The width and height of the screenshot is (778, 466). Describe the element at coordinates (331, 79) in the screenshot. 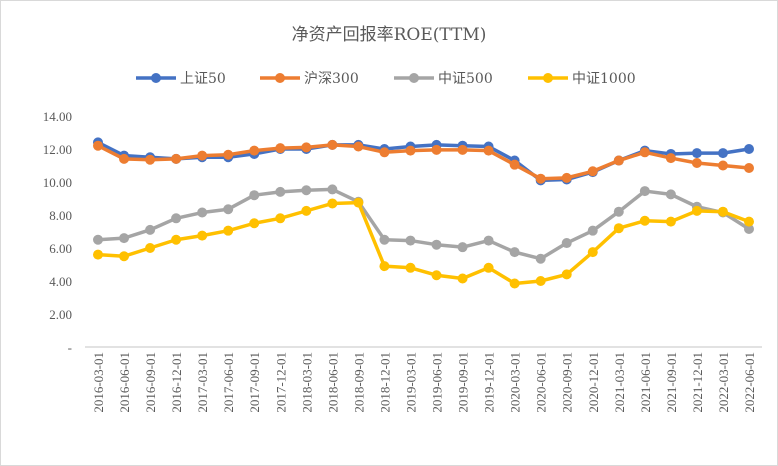

I see `legend-label: 沪深300` at that location.